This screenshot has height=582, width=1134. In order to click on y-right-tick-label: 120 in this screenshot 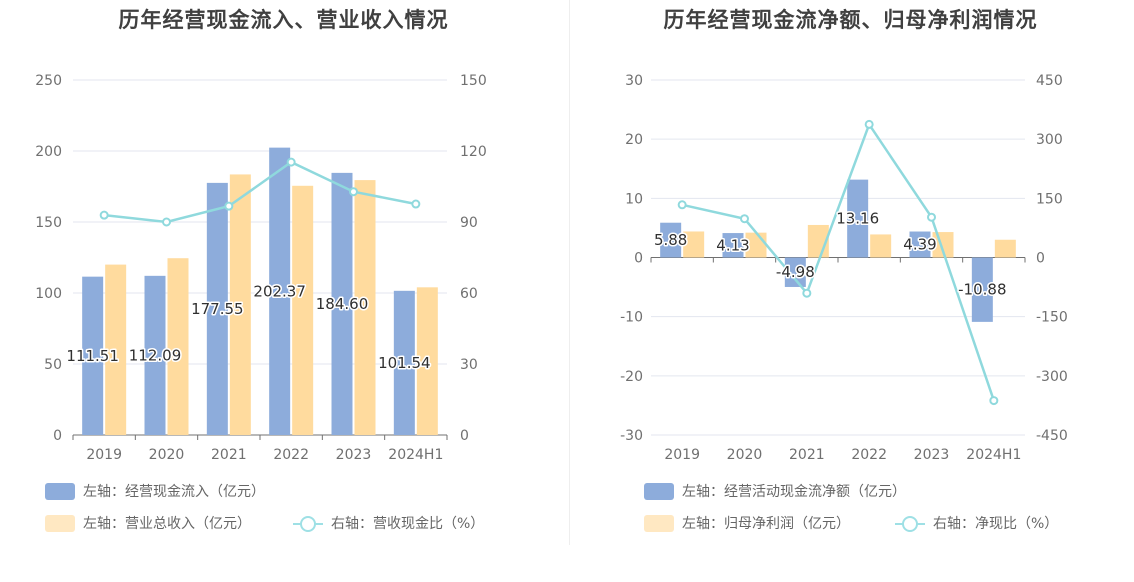, I will do `click(473, 152)`.